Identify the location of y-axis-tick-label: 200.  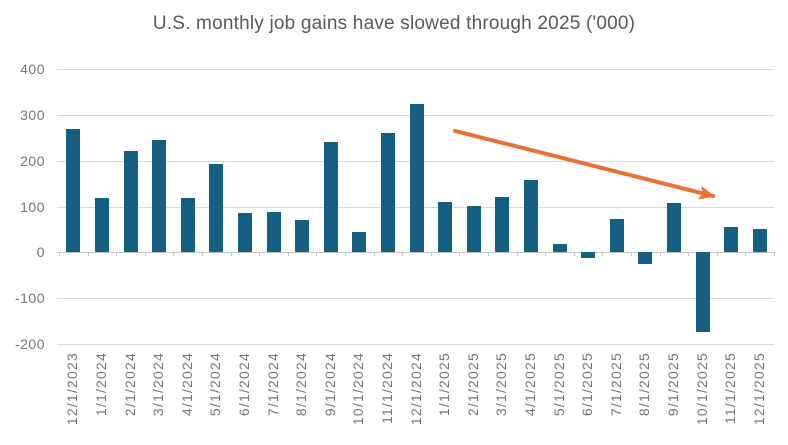
(32, 160).